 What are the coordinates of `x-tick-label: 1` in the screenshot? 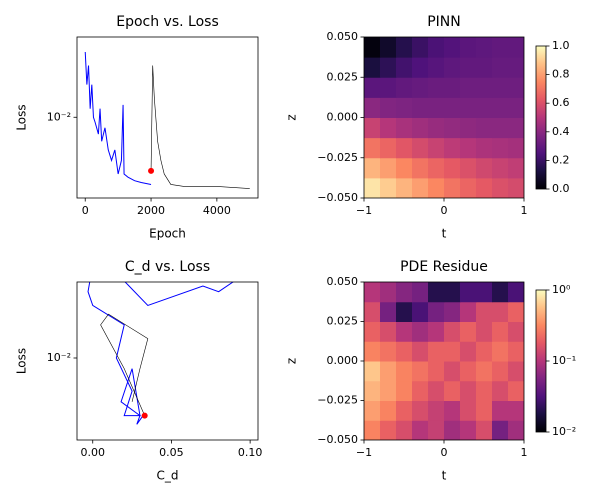 It's located at (524, 210).